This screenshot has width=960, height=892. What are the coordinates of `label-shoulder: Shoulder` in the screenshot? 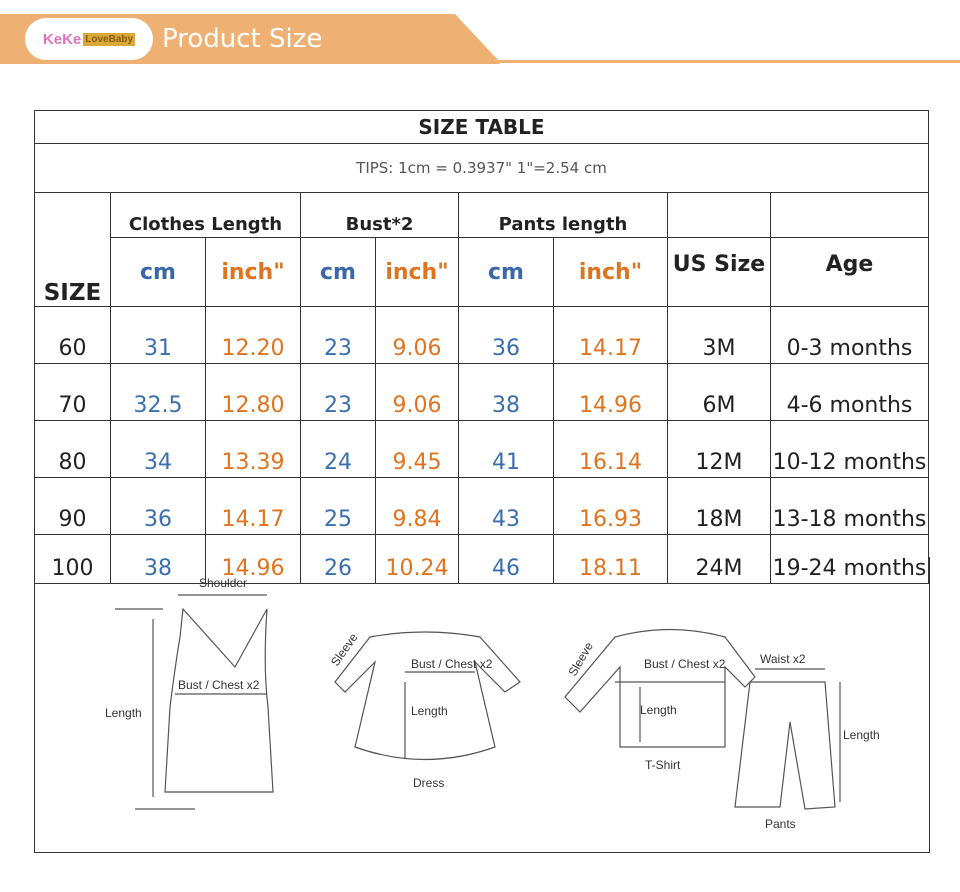 It's located at (223, 583).